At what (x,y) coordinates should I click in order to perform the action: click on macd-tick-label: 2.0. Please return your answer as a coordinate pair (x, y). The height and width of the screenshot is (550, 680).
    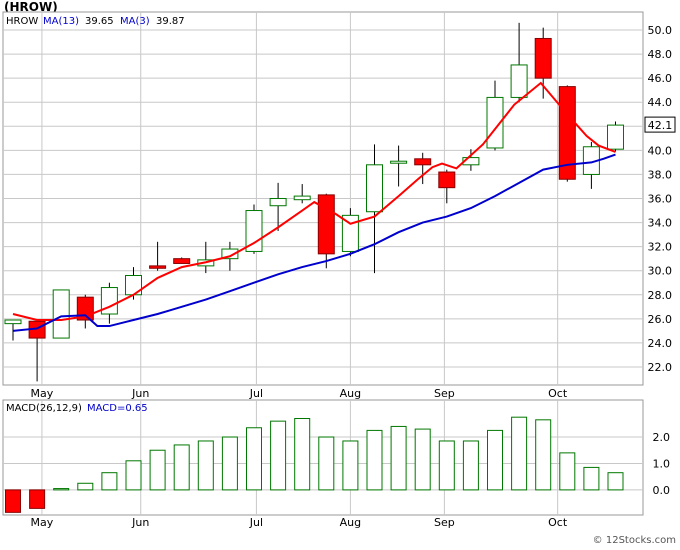
    Looking at the image, I should click on (662, 437).